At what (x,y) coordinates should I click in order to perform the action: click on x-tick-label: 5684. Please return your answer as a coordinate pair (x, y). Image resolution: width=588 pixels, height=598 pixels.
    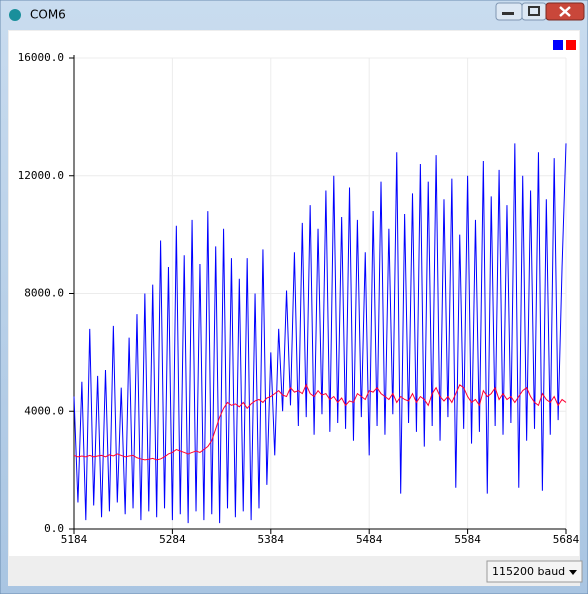
    Looking at the image, I should click on (566, 539).